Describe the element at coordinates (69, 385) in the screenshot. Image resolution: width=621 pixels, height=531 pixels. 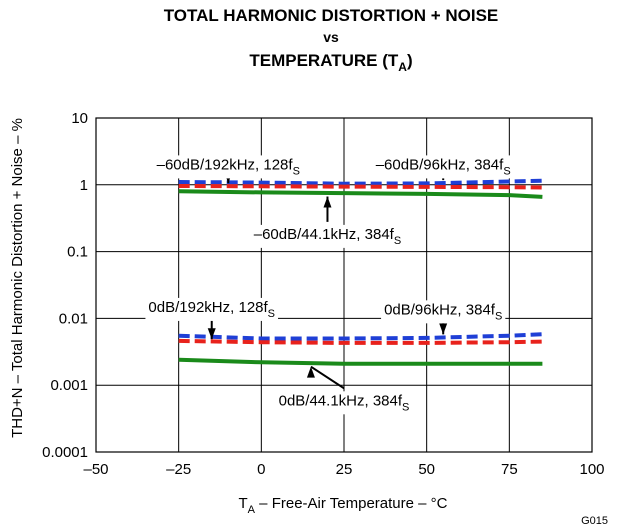
I see `y-tick-label: 0.001` at that location.